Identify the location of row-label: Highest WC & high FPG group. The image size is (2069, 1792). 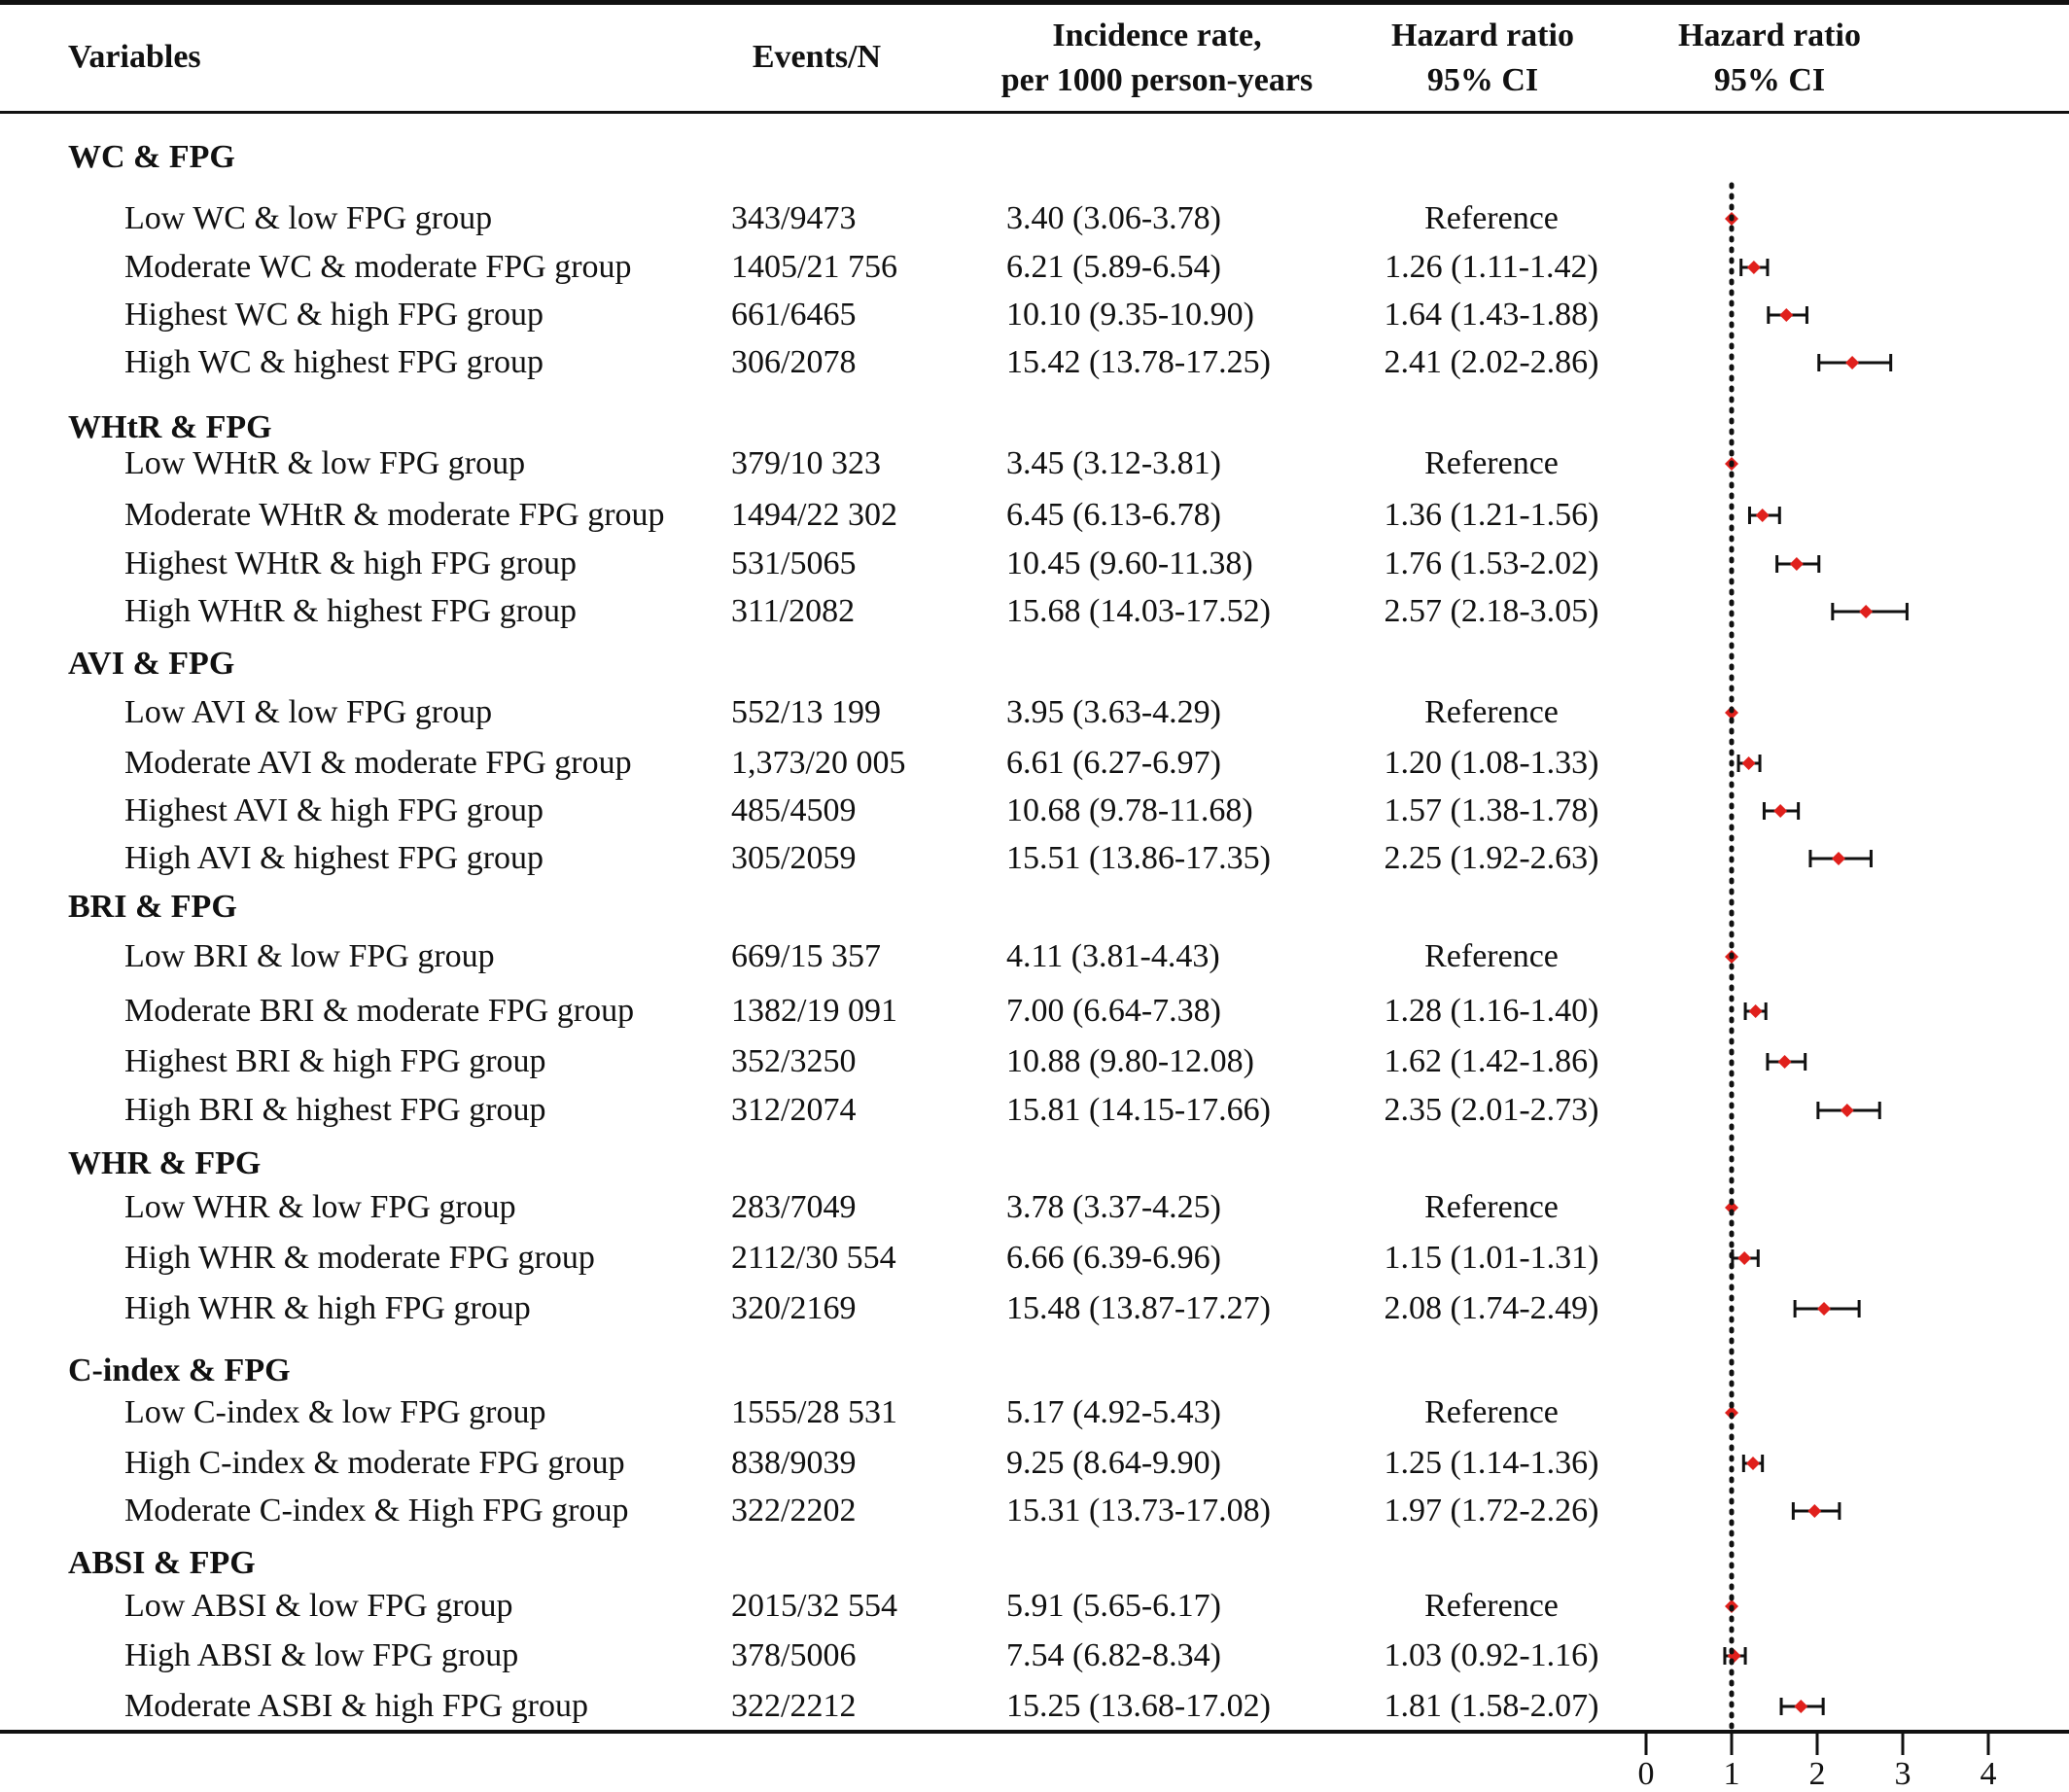
(334, 315).